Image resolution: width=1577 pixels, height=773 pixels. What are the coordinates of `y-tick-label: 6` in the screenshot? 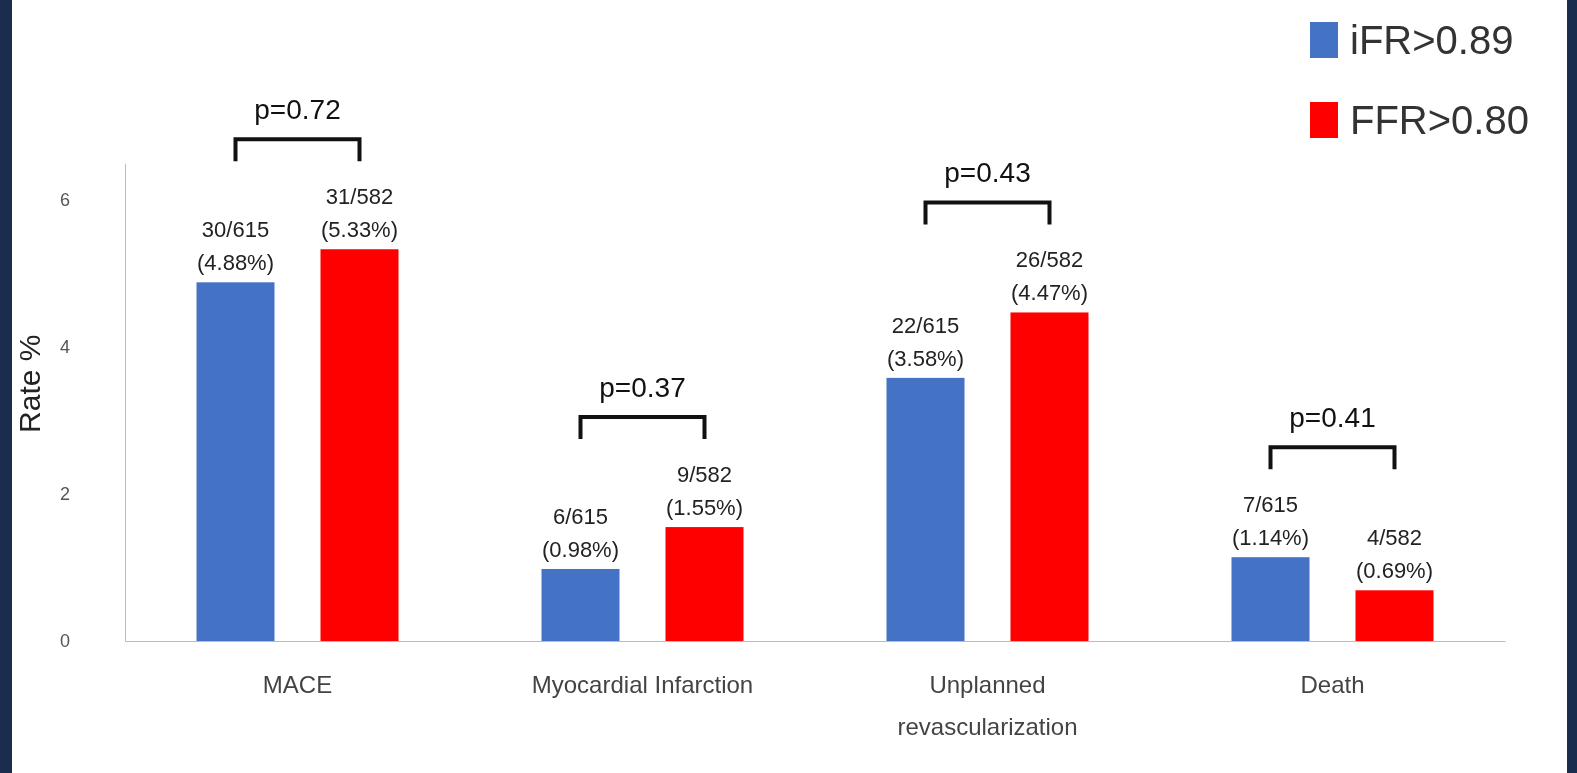 It's located at (64, 200).